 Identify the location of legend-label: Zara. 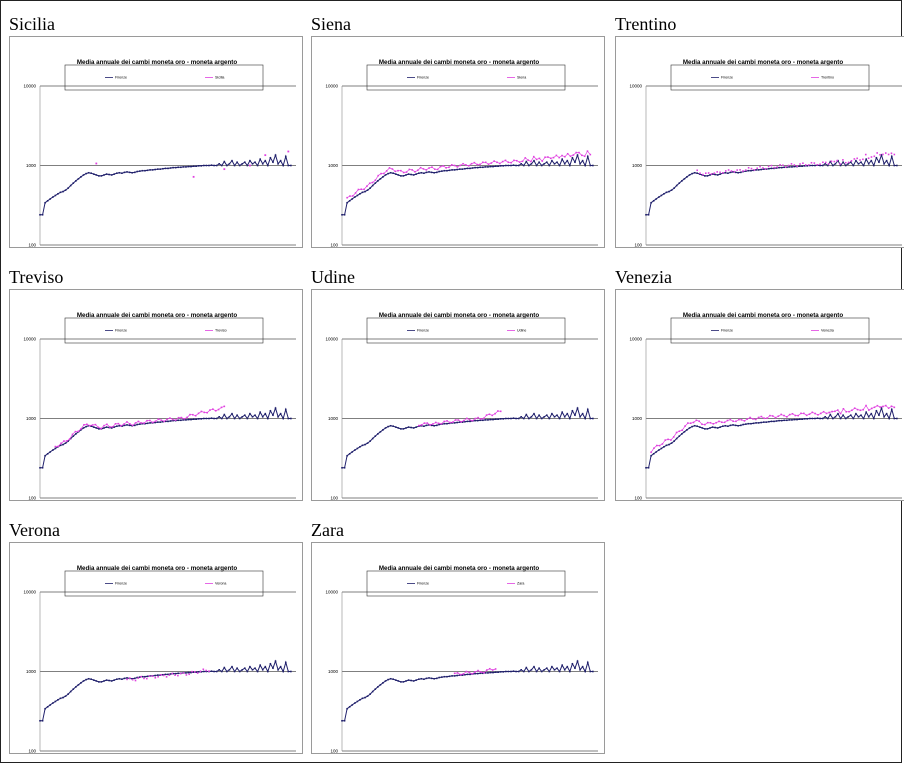
(520, 584).